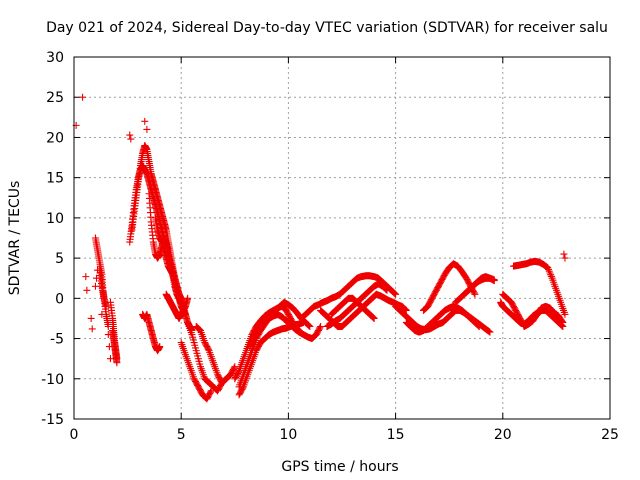 The height and width of the screenshot is (480, 640). I want to click on x-tick-label: 25, so click(610, 435).